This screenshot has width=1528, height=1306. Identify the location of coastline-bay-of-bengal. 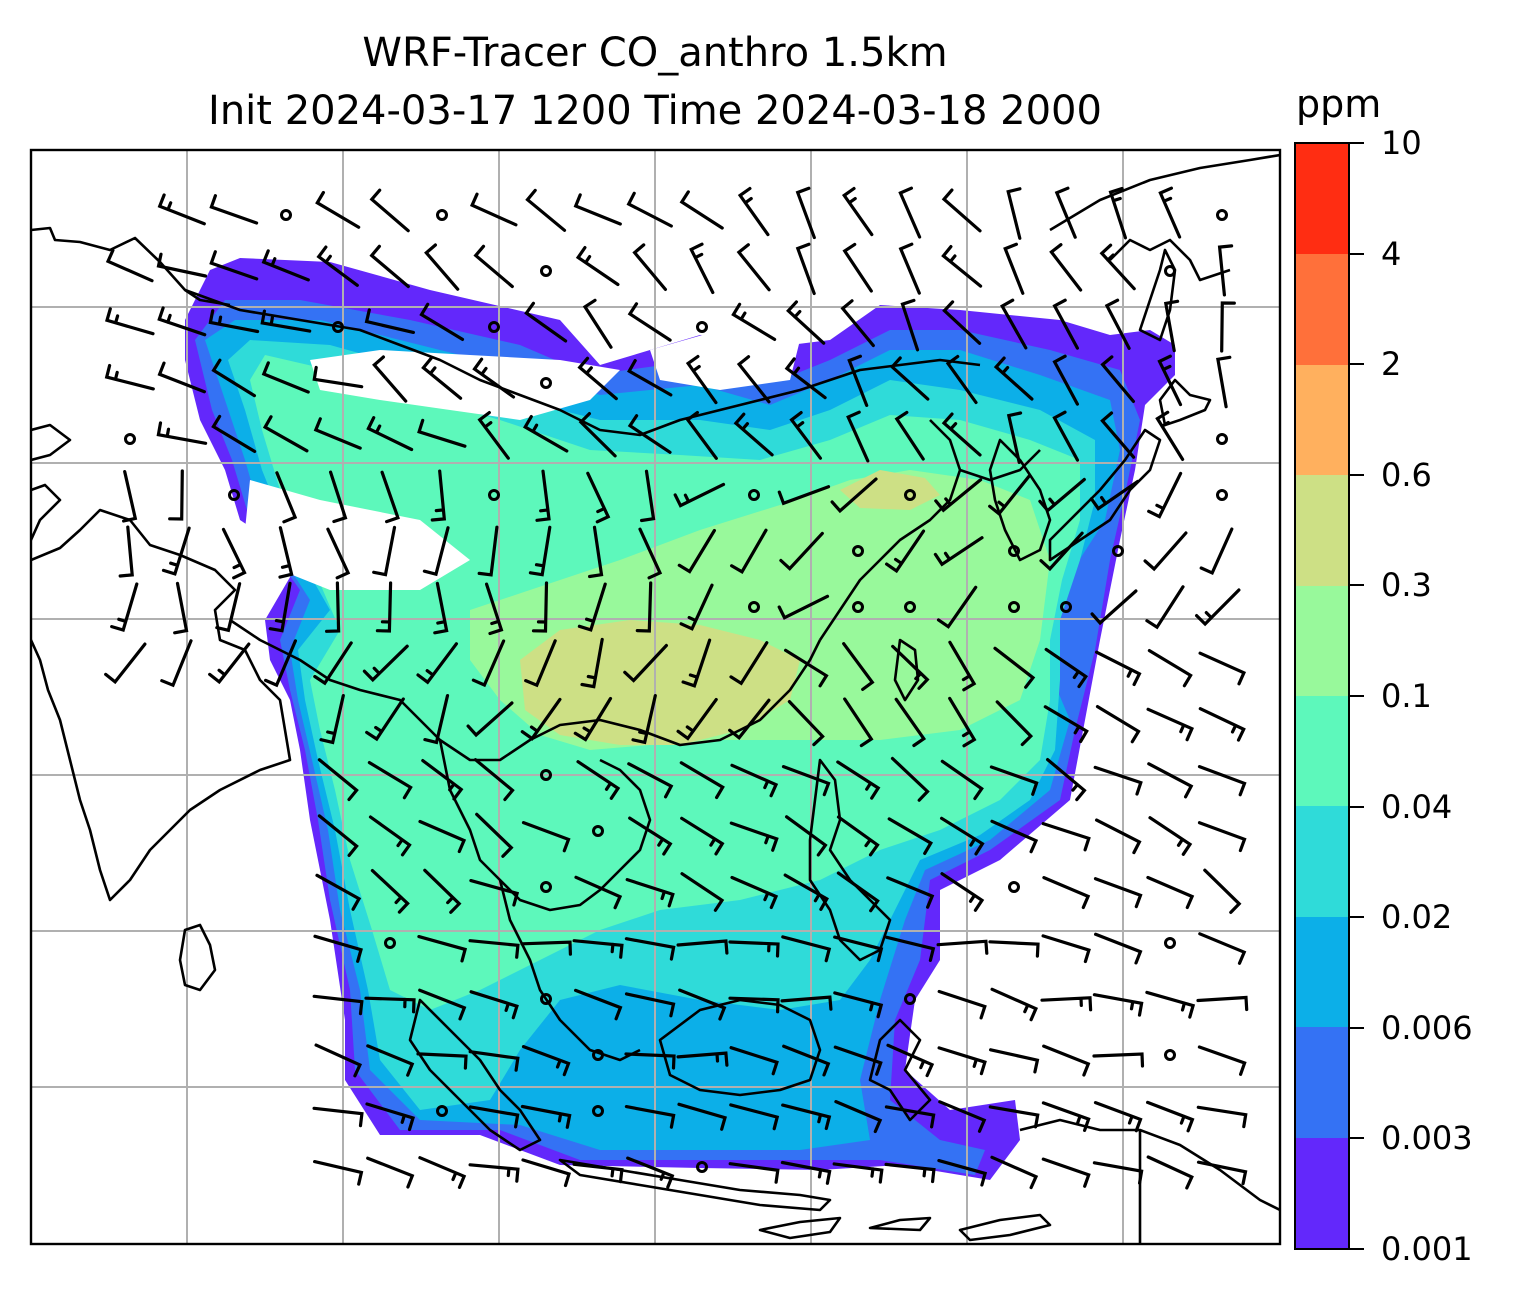
(525, 690).